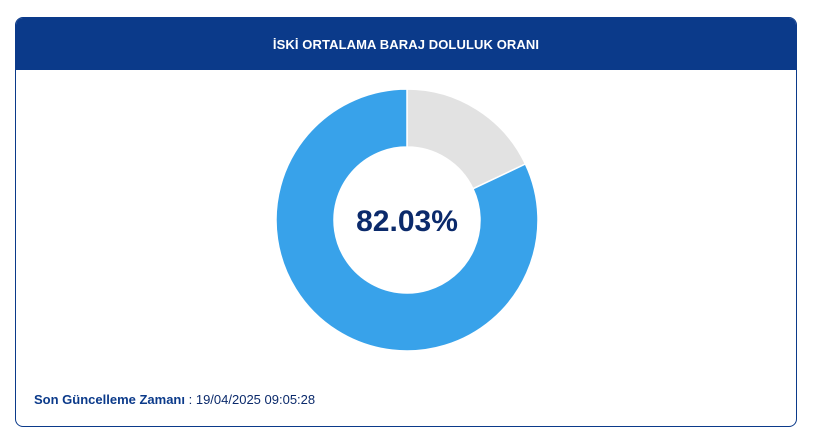  I want to click on card-header: İSKİ ORTALAMA BARAJ DOLULUK ORANI, so click(406, 44).